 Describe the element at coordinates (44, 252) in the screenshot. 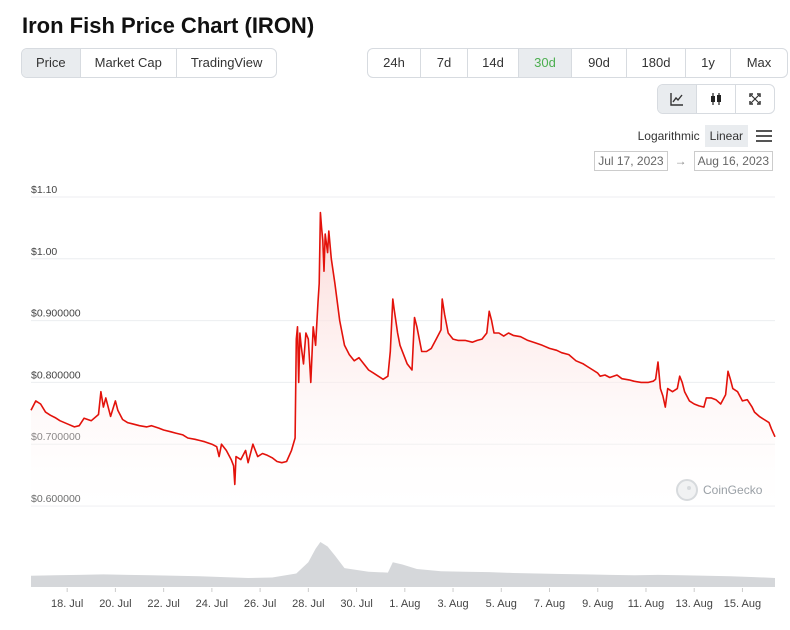

I see `y-tick-label: $1.00` at that location.